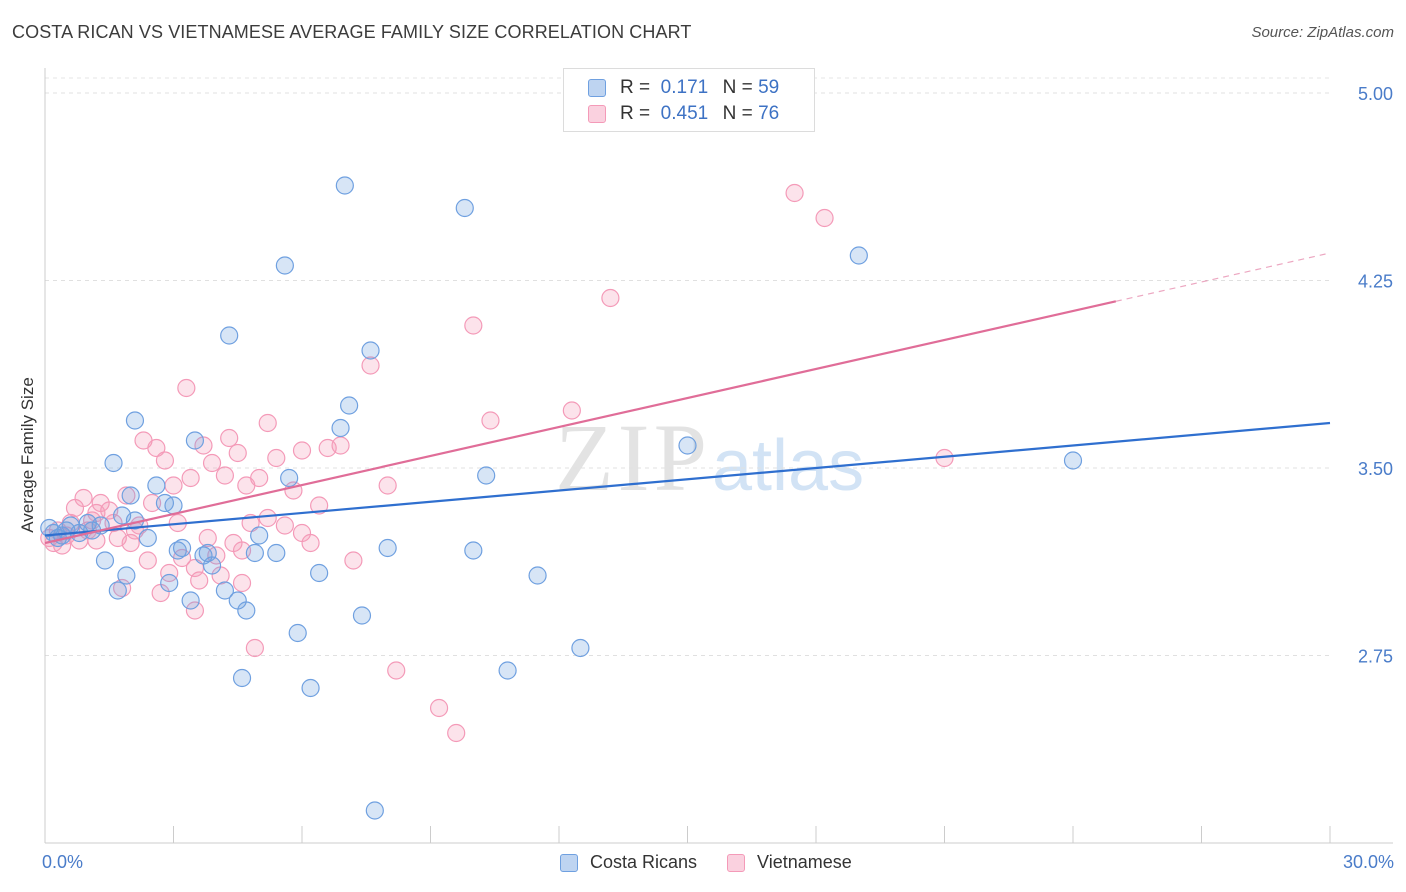  Describe the element at coordinates (1223, 277) in the screenshot. I see `trendline-vietnamese-extension` at that location.